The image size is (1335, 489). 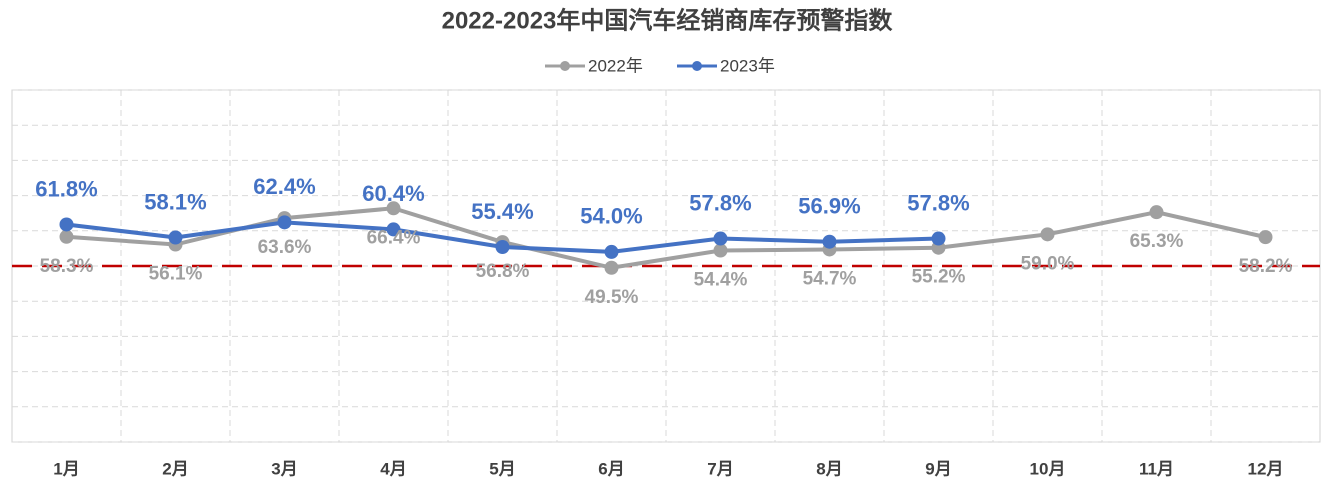 I want to click on x-tick-label: 12月, so click(x=1266, y=468).